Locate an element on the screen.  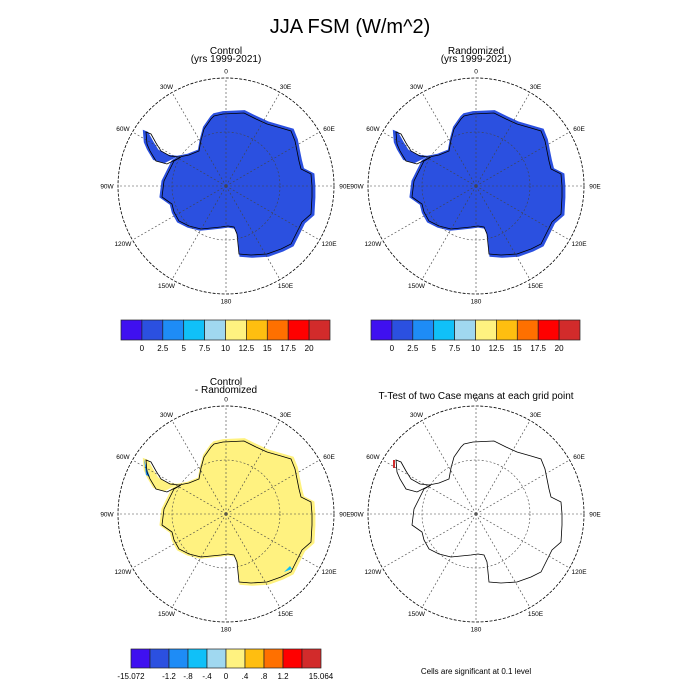
colorbar-label: .4 is located at coordinates (245, 676).